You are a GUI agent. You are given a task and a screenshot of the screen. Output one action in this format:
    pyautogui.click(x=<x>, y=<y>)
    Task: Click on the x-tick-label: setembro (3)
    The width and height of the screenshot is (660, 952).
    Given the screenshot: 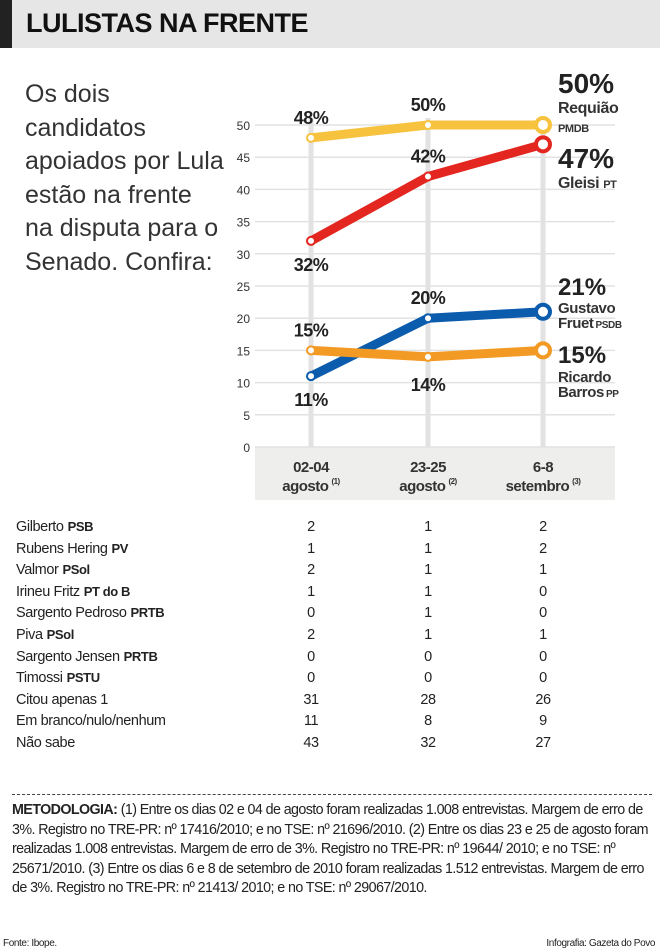 What is the action you would take?
    pyautogui.click(x=544, y=486)
    